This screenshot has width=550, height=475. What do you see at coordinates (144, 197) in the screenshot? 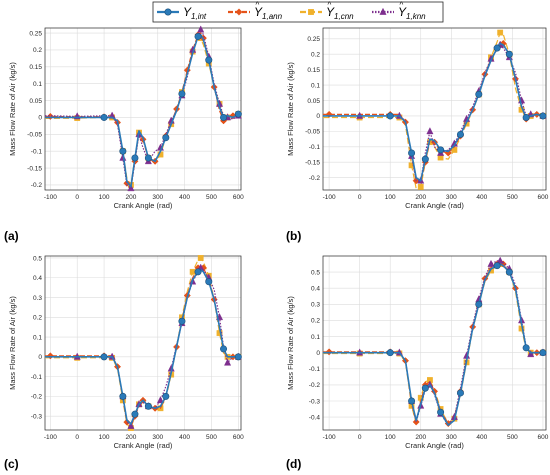
I see `x-tick-labels: -100 0 100 200 300 400 500 600` at bounding box center [144, 197].